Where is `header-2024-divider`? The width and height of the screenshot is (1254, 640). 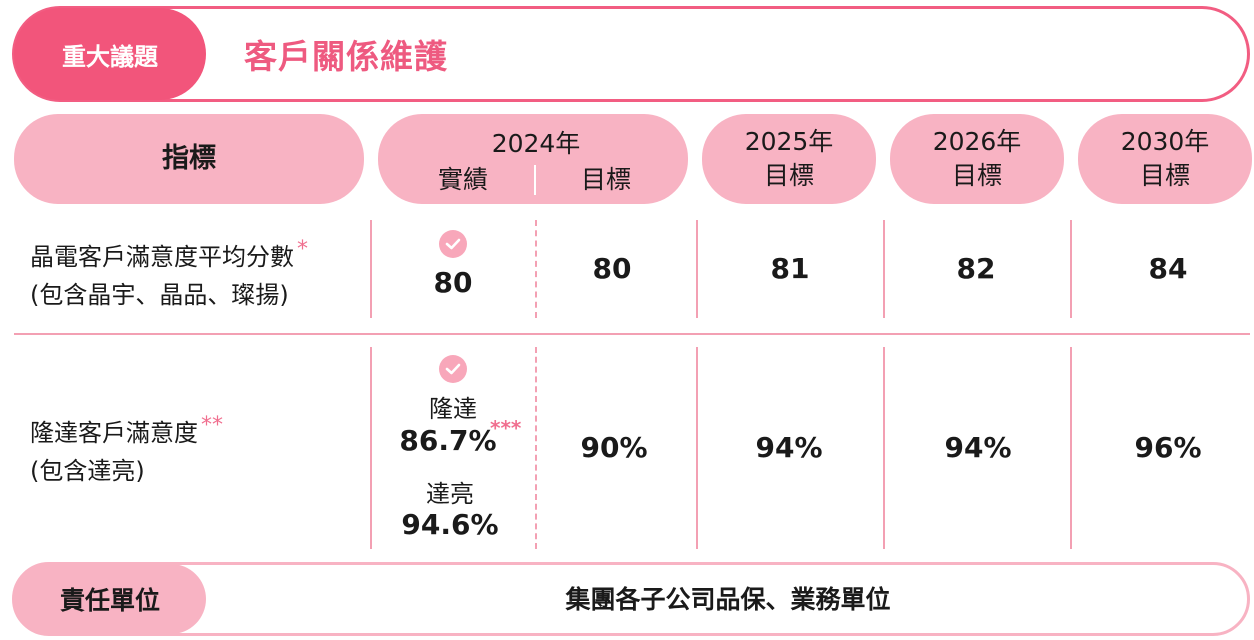 header-2024-divider is located at coordinates (535, 180).